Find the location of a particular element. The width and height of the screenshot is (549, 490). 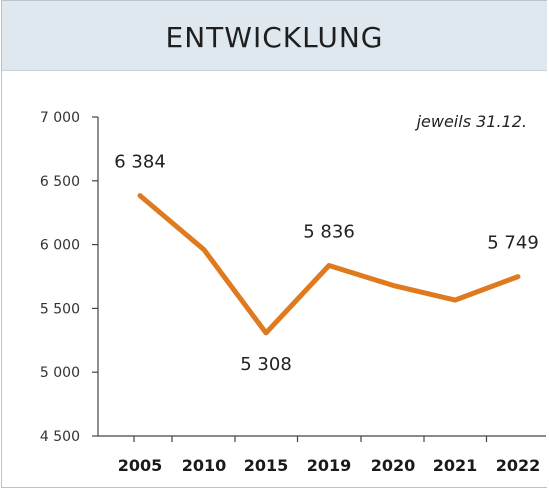

y-tick-label: 5 000 is located at coordinates (60, 373).